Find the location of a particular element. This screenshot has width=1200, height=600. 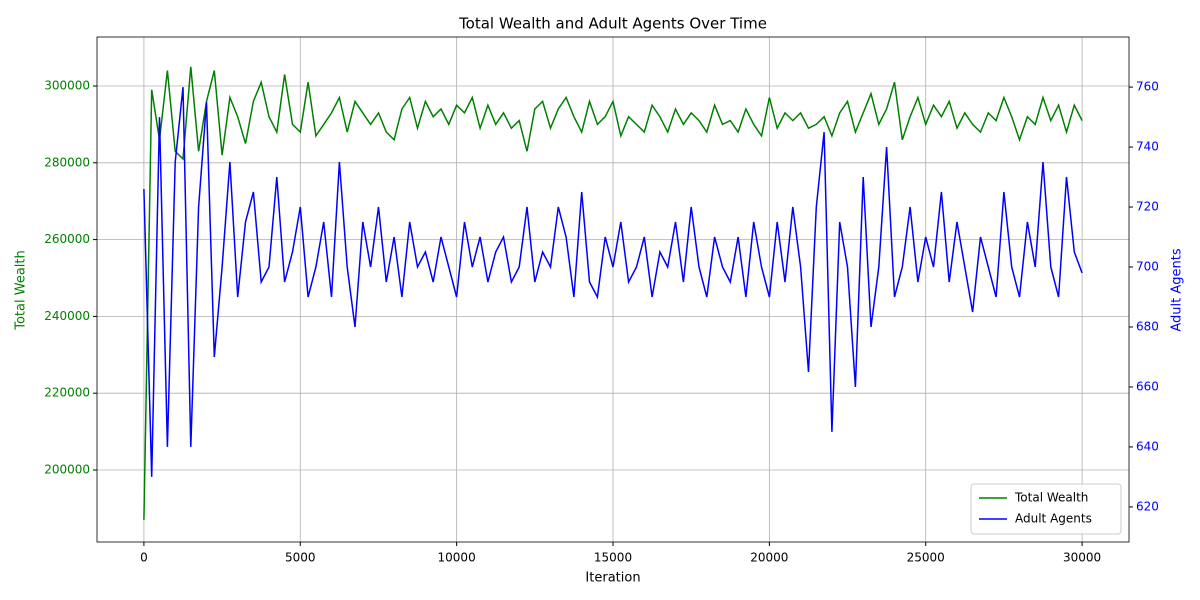

x-tick-label: 15000 is located at coordinates (613, 558).